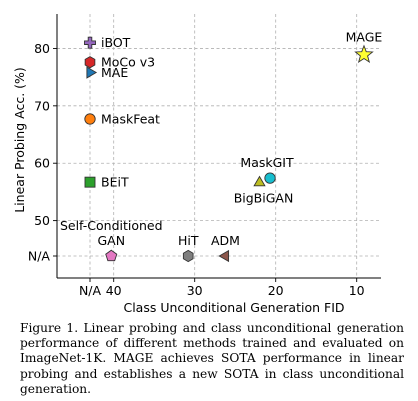  What do you see at coordinates (225, 240) in the screenshot?
I see `point-label: ADM` at bounding box center [225, 240].